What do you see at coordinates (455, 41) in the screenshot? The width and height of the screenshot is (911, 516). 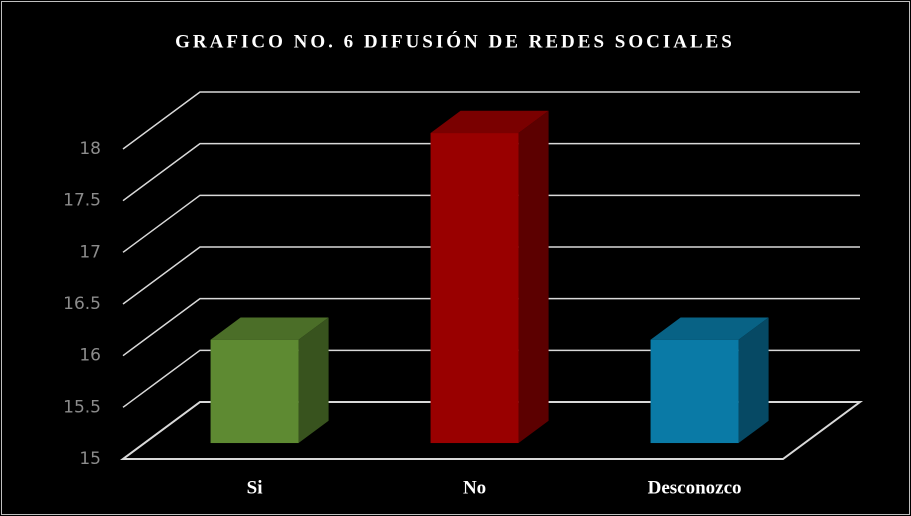 I see `chart-title: GRAFICO NO. 6 DIFUSIÓN DE REDES SOCIALES` at bounding box center [455, 41].